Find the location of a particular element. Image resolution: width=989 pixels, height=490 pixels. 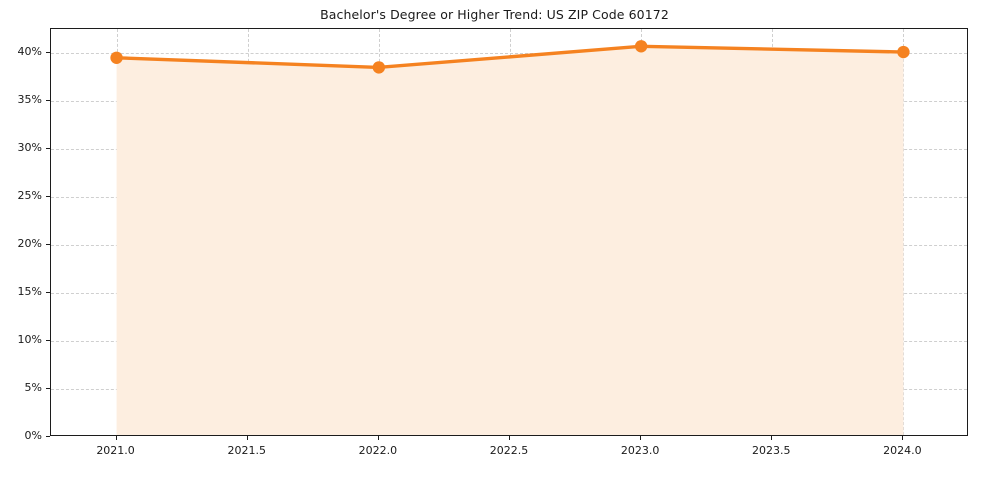

x-tick-label: 2023.5 is located at coordinates (771, 450).